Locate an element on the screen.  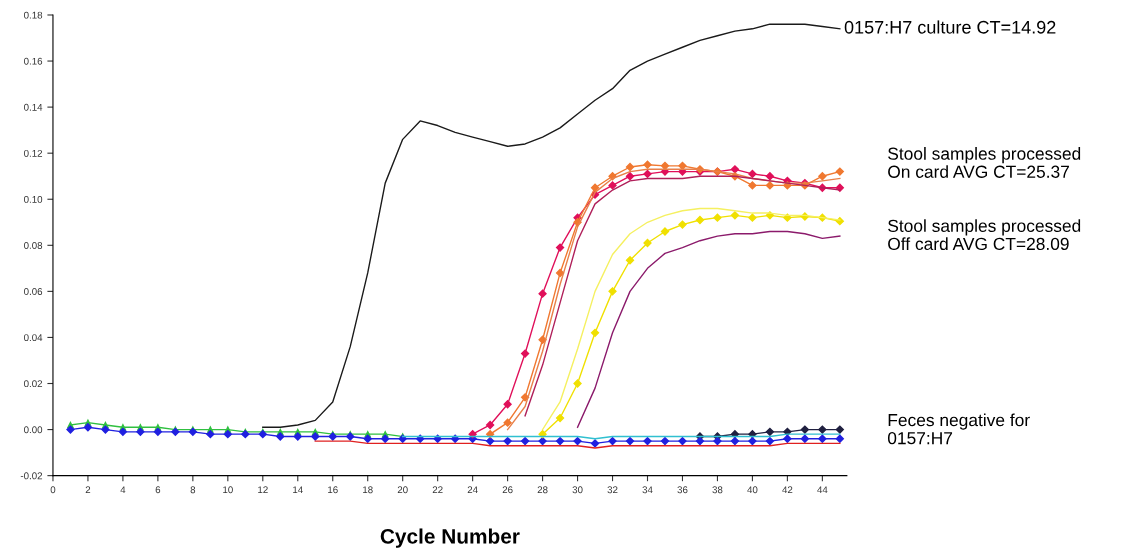
x-tick-label: 42 is located at coordinates (787, 490).